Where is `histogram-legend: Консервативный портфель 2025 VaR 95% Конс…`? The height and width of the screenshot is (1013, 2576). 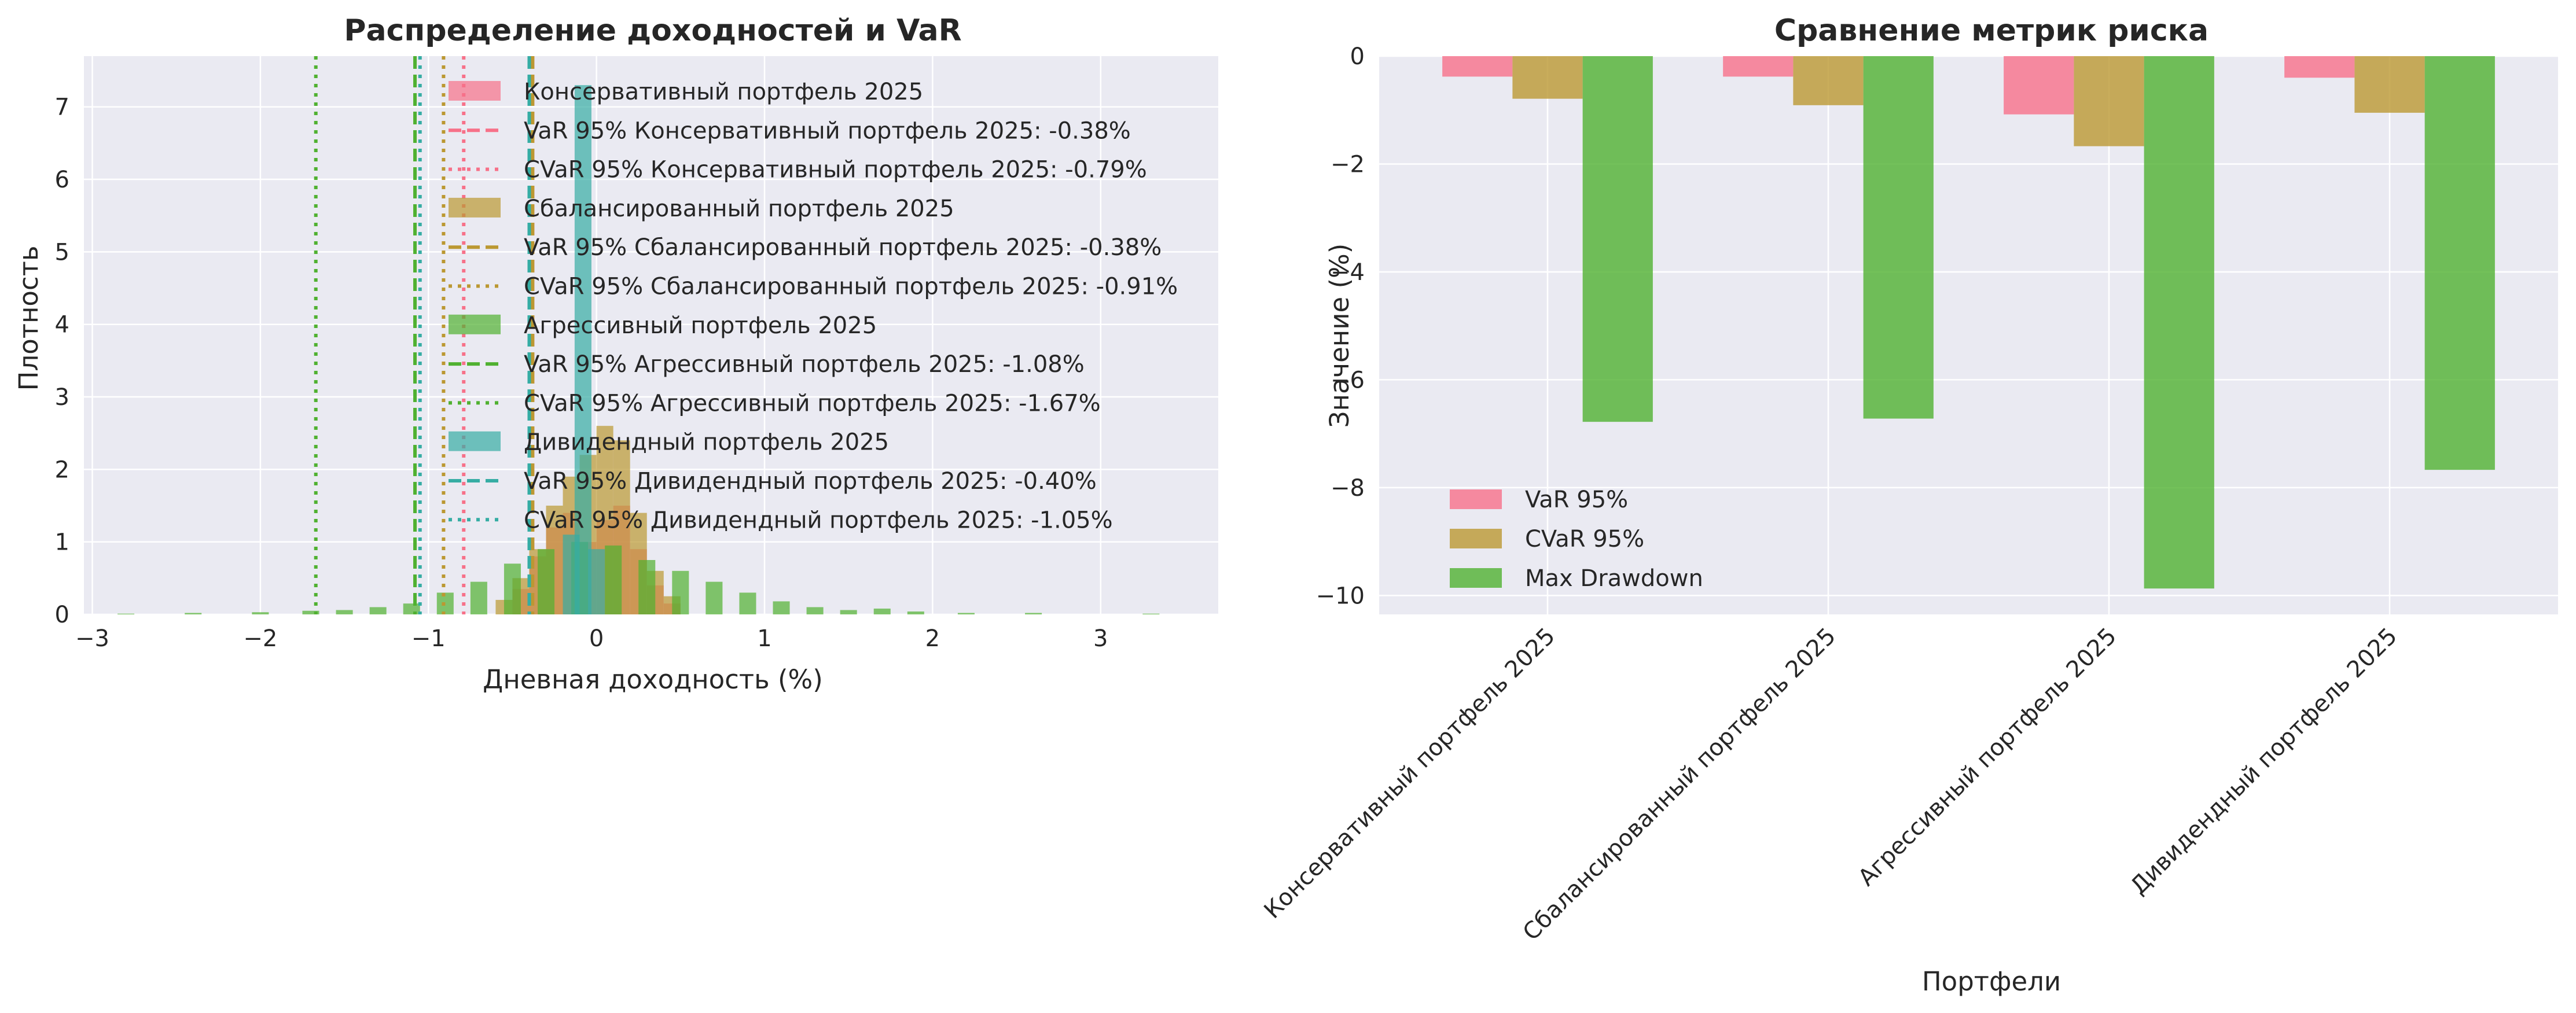 histogram-legend: Консервативный портфель 2025 VaR 95% Конс… is located at coordinates (814, 306).